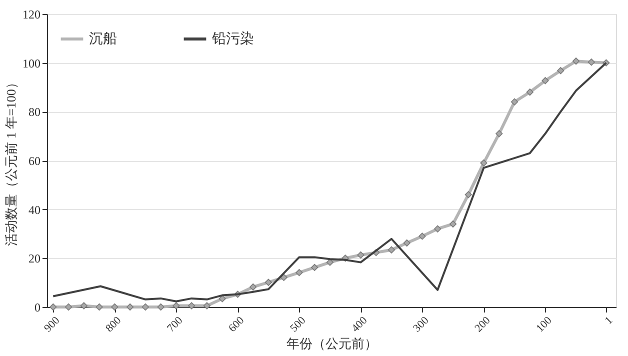 This screenshot has height=356, width=628. Describe the element at coordinates (332, 343) in the screenshot. I see `x-axis-title: 年份（公元前）` at that location.